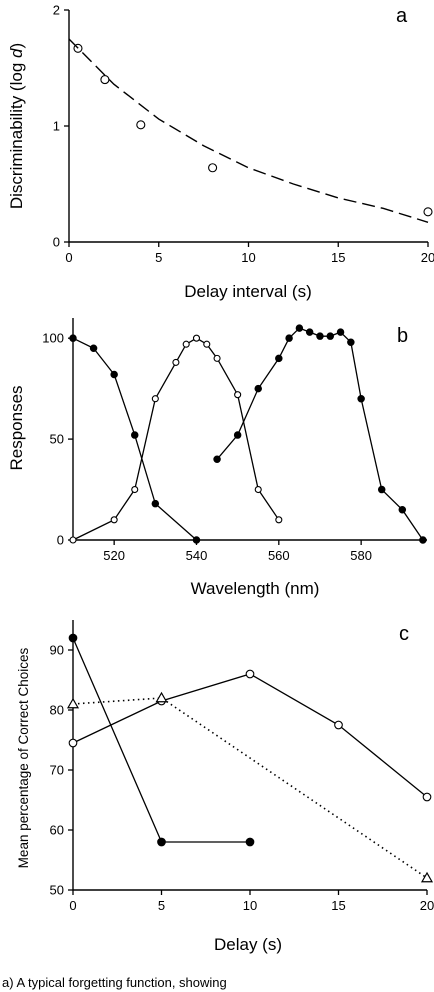 Image resolution: width=434 pixels, height=992 pixels. I want to click on panel-c-series-1-line, so click(250, 735).